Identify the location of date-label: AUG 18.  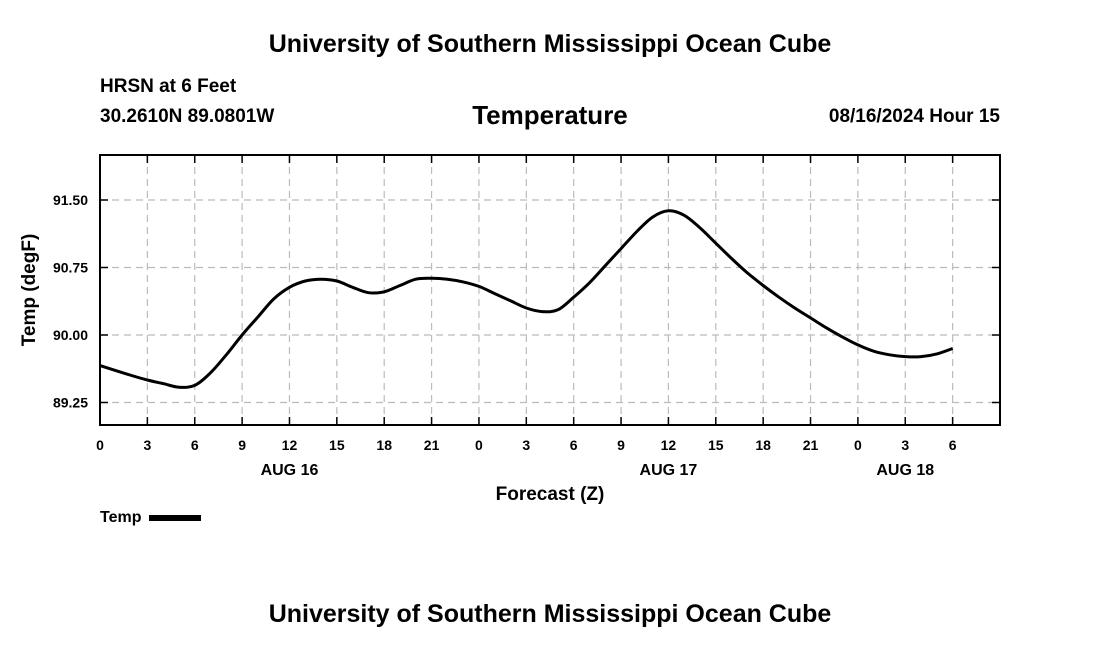
(905, 470).